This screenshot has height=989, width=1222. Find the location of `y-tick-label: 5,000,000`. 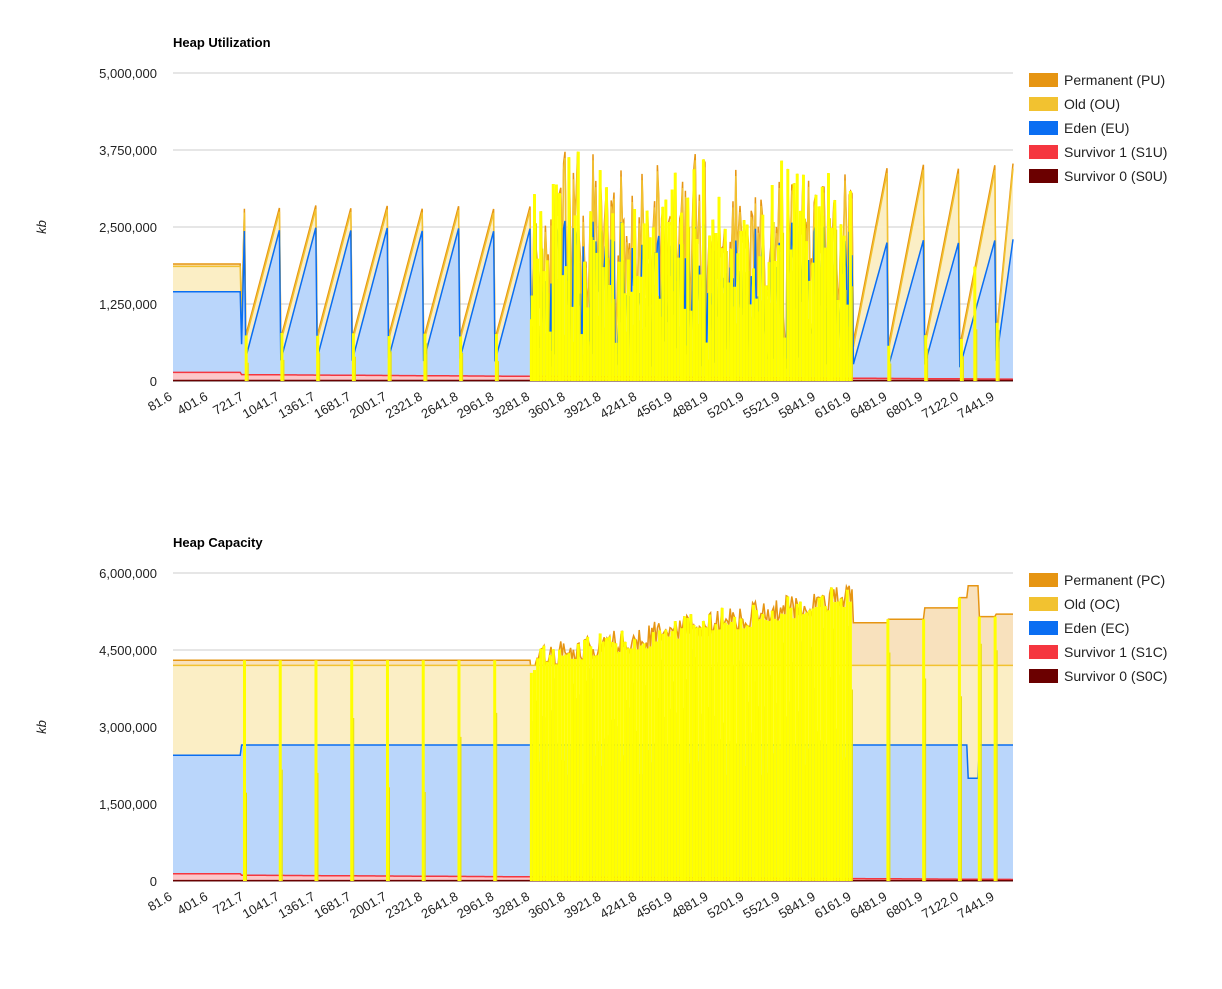

y-tick-label: 5,000,000 is located at coordinates (128, 73).